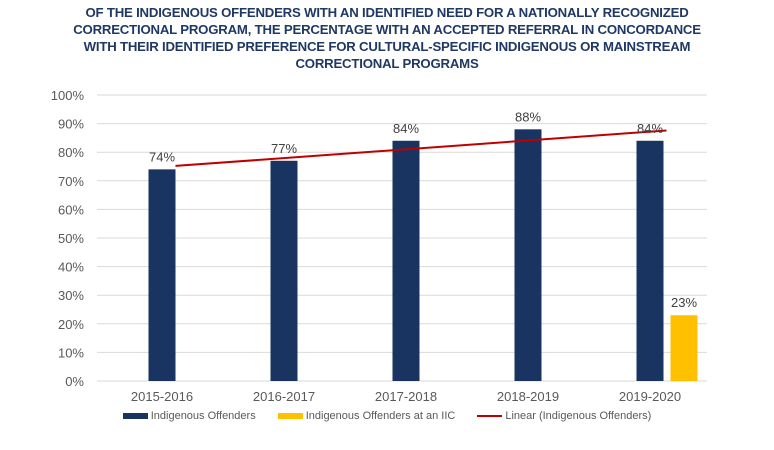 The height and width of the screenshot is (450, 774). What do you see at coordinates (71, 181) in the screenshot?
I see `y-tick-label: 70%` at bounding box center [71, 181].